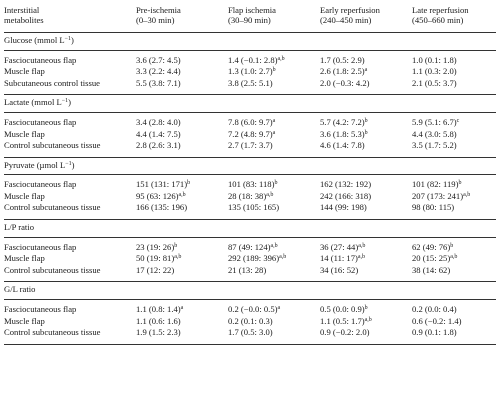  I want to click on cell-value: 162 (132: 192), so click(346, 184).